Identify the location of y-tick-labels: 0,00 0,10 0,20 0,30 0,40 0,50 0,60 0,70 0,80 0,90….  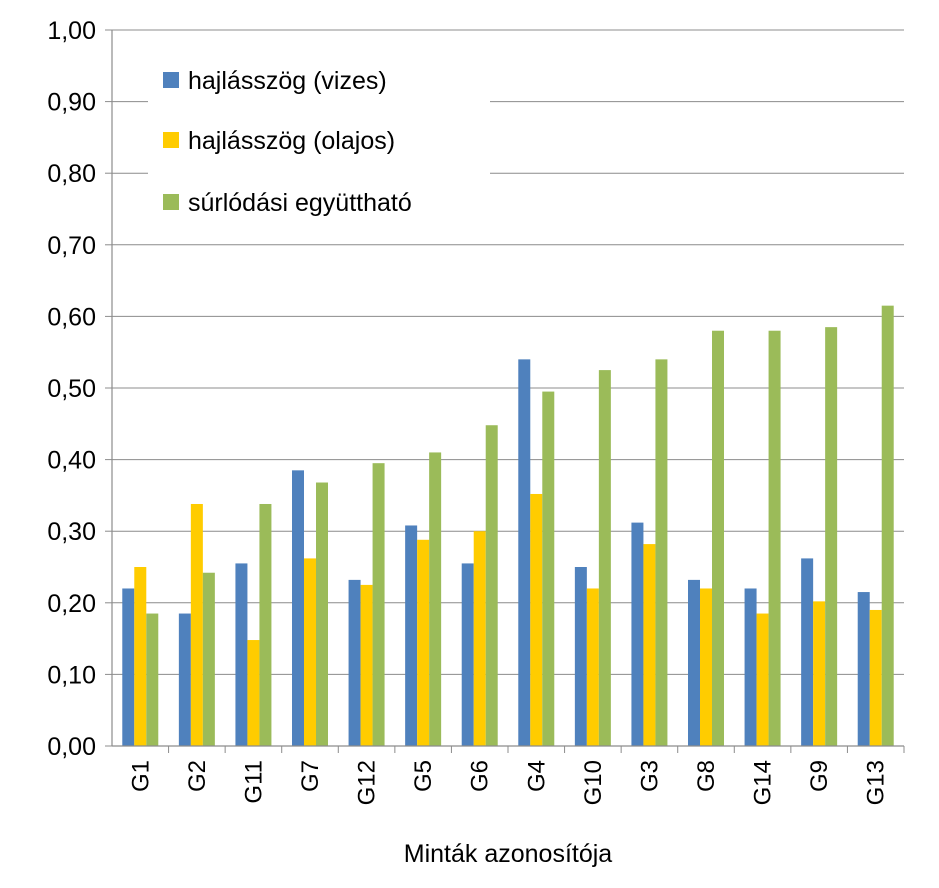
(71, 389).